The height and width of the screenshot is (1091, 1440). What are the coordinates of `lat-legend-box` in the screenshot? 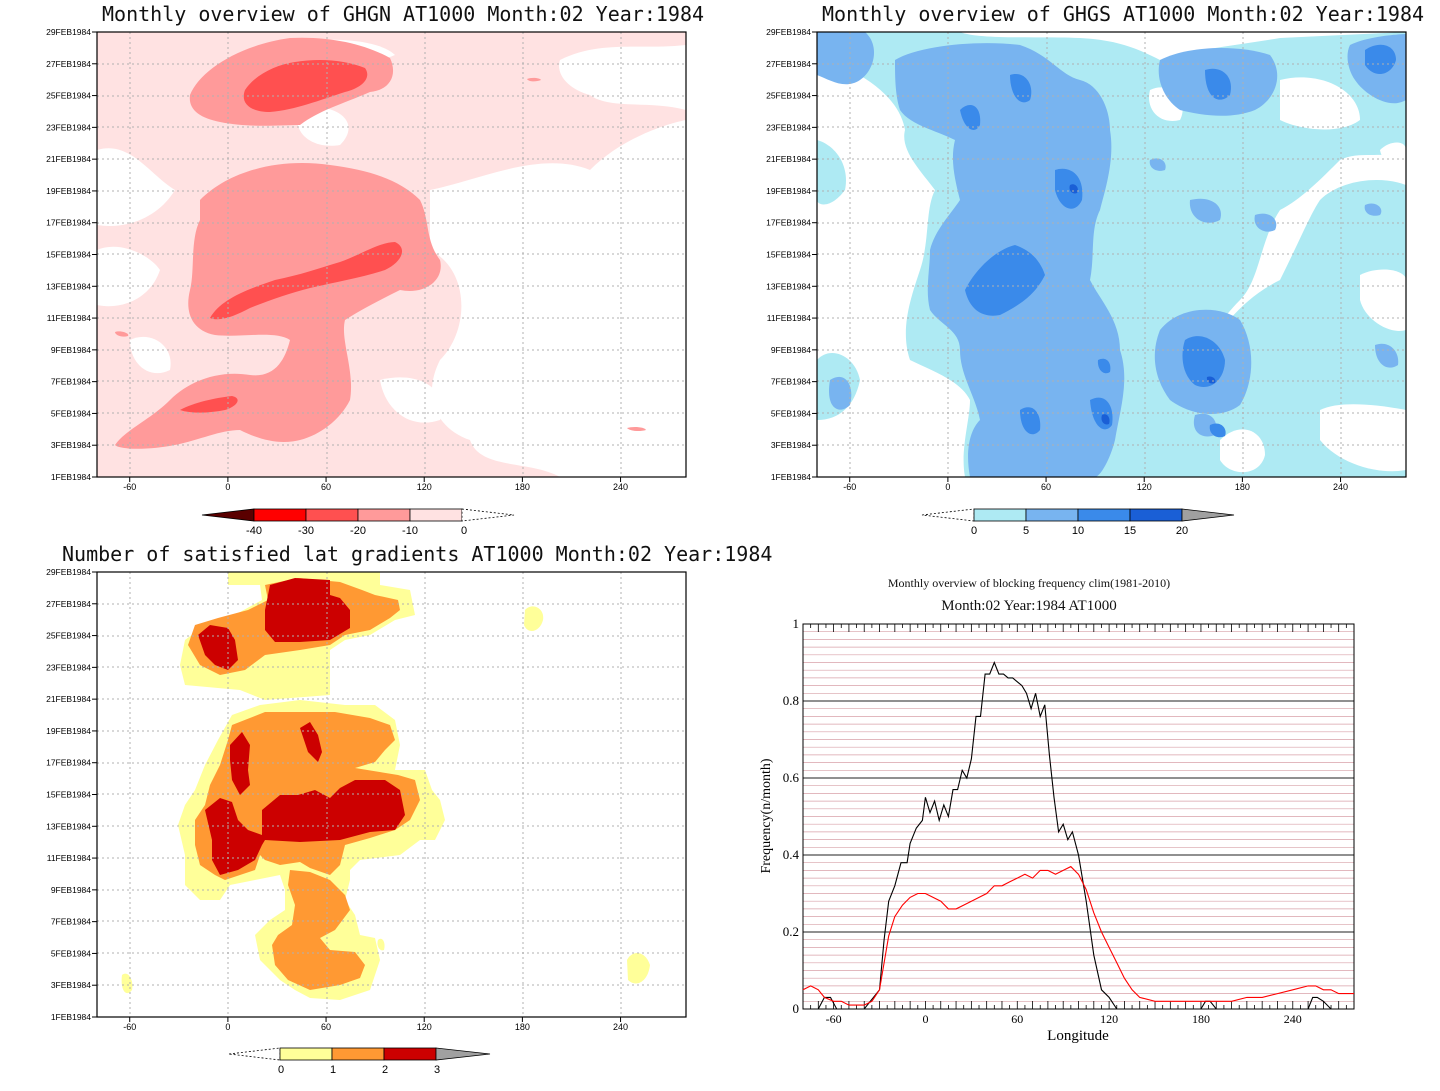 It's located at (306, 1054).